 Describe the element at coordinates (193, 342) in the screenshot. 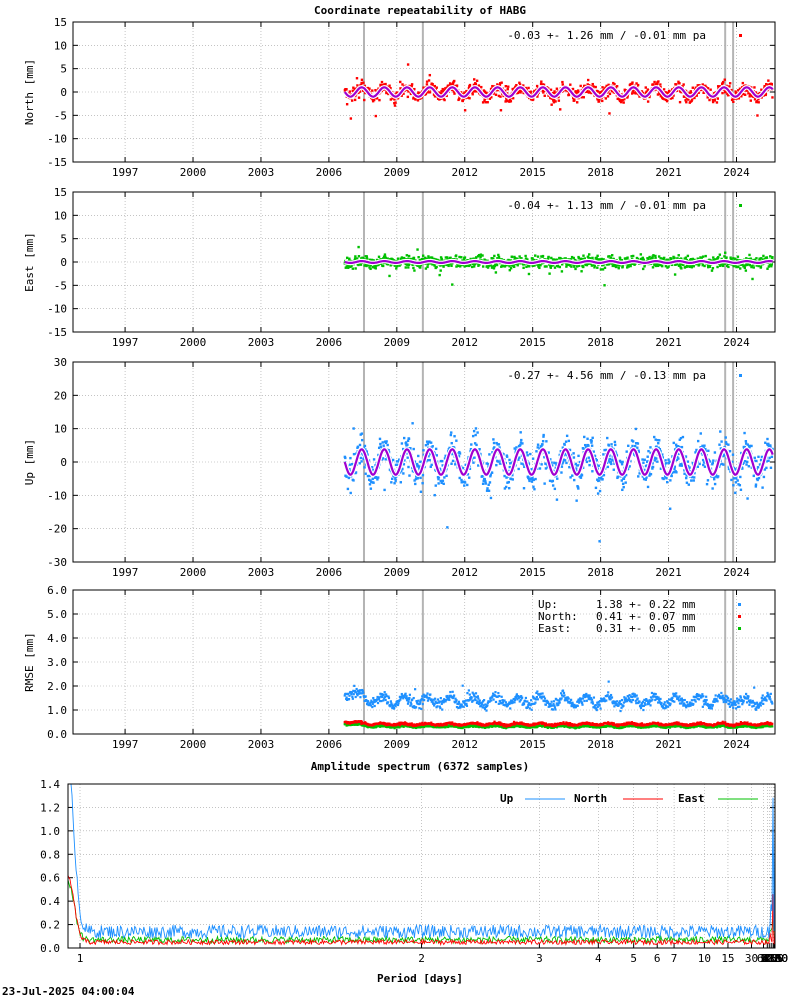

I see `x-tick-label: 2000` at that location.